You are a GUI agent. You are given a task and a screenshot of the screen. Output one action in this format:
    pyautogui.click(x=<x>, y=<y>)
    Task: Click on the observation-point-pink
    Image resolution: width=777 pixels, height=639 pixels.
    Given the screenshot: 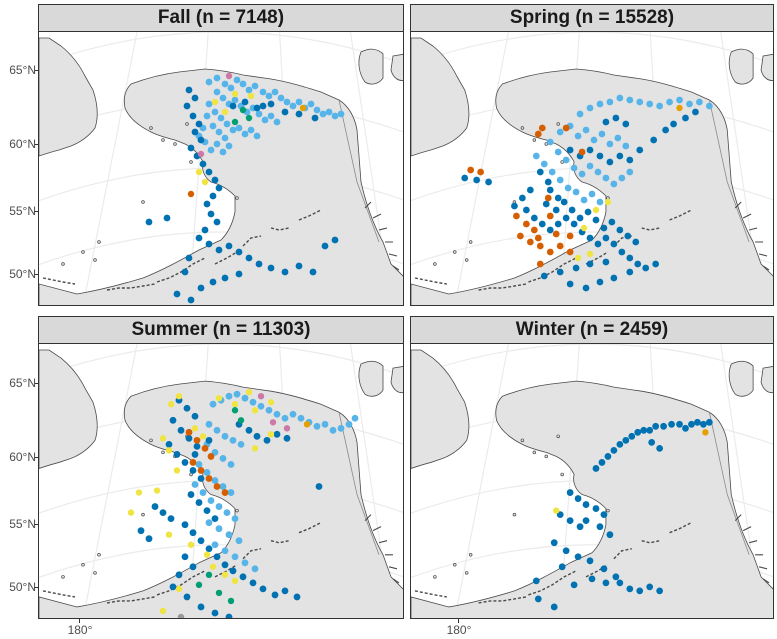 What is the action you would take?
    pyautogui.click(x=273, y=422)
    